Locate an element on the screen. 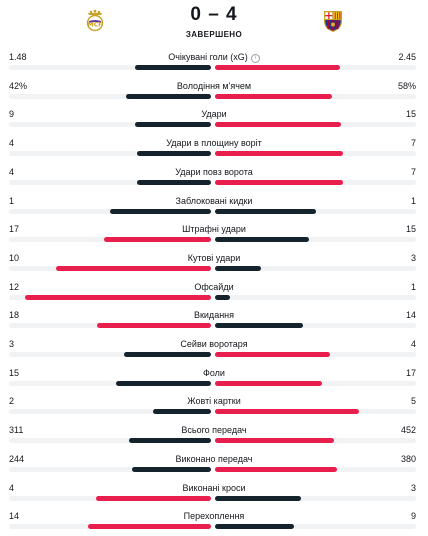 This screenshot has height=536, width=428. stat-label-text: Жовті картки is located at coordinates (214, 401).